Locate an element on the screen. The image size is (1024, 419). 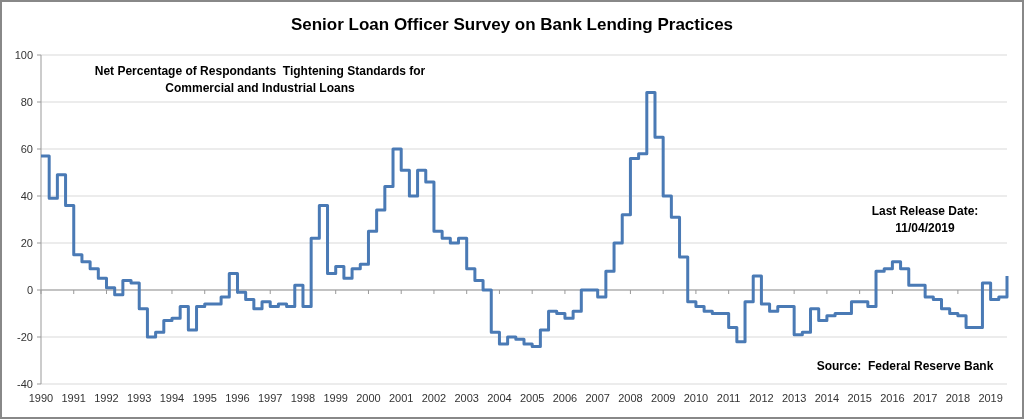
y-tick-label: -20 is located at coordinates (25, 337).